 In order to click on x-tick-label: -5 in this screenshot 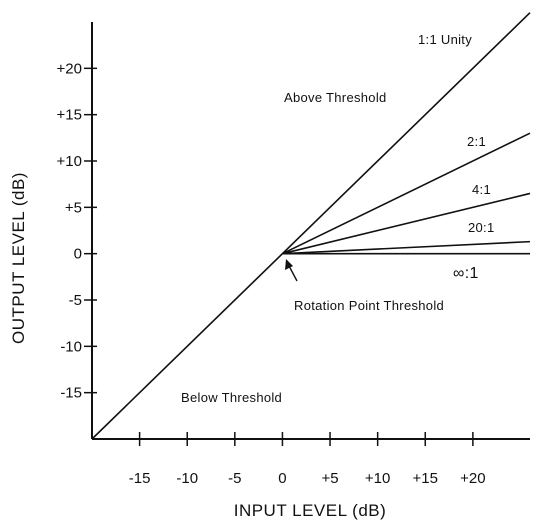, I will do `click(234, 478)`.